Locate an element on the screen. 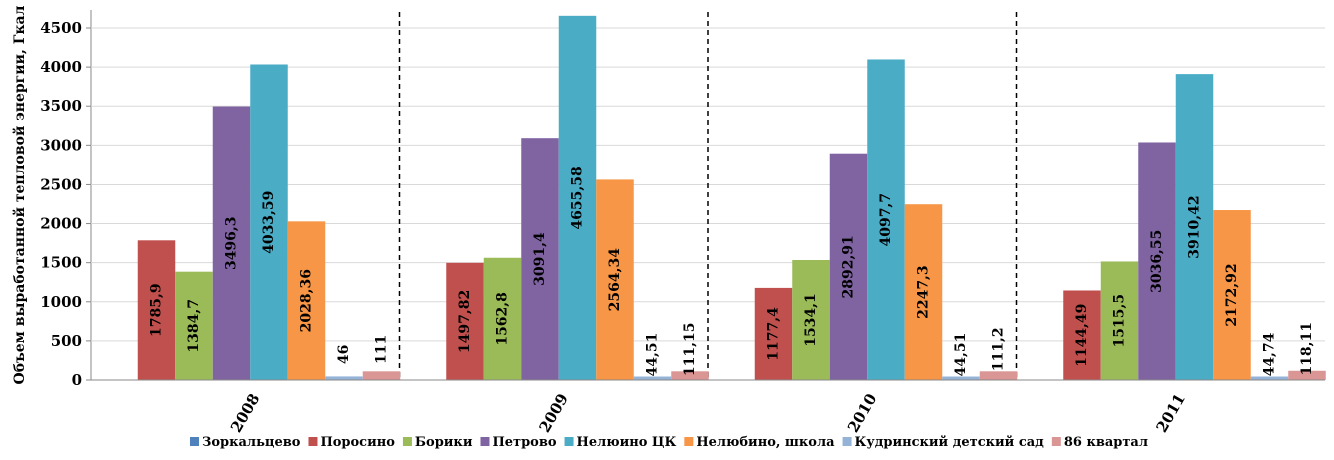 The height and width of the screenshot is (460, 1334). data-label: 1785,9 is located at coordinates (157, 310).